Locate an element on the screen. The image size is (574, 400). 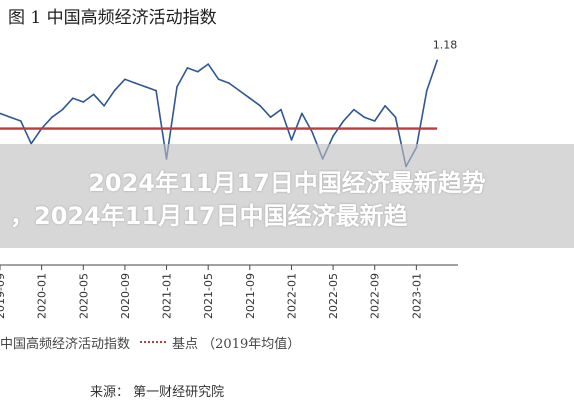
annotation-label: 1.18 is located at coordinates (445, 44).